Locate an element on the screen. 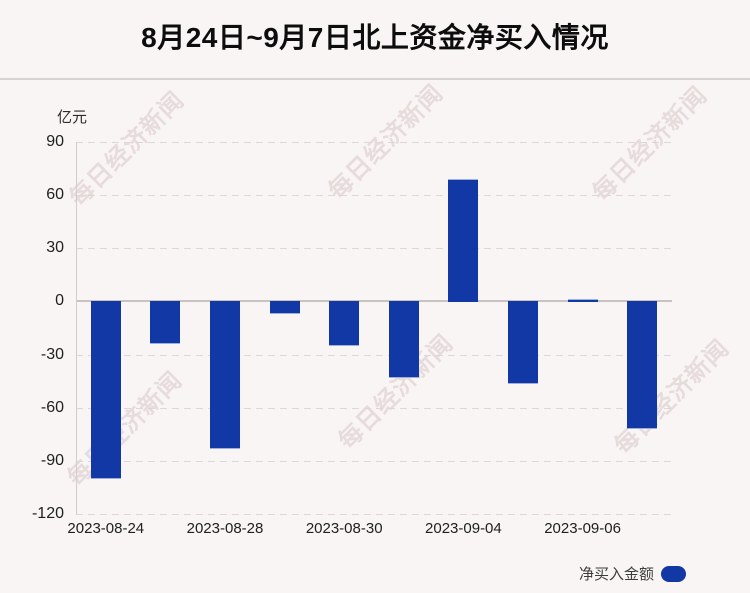  y-axis-tick-label: 90 is located at coordinates (55, 141).